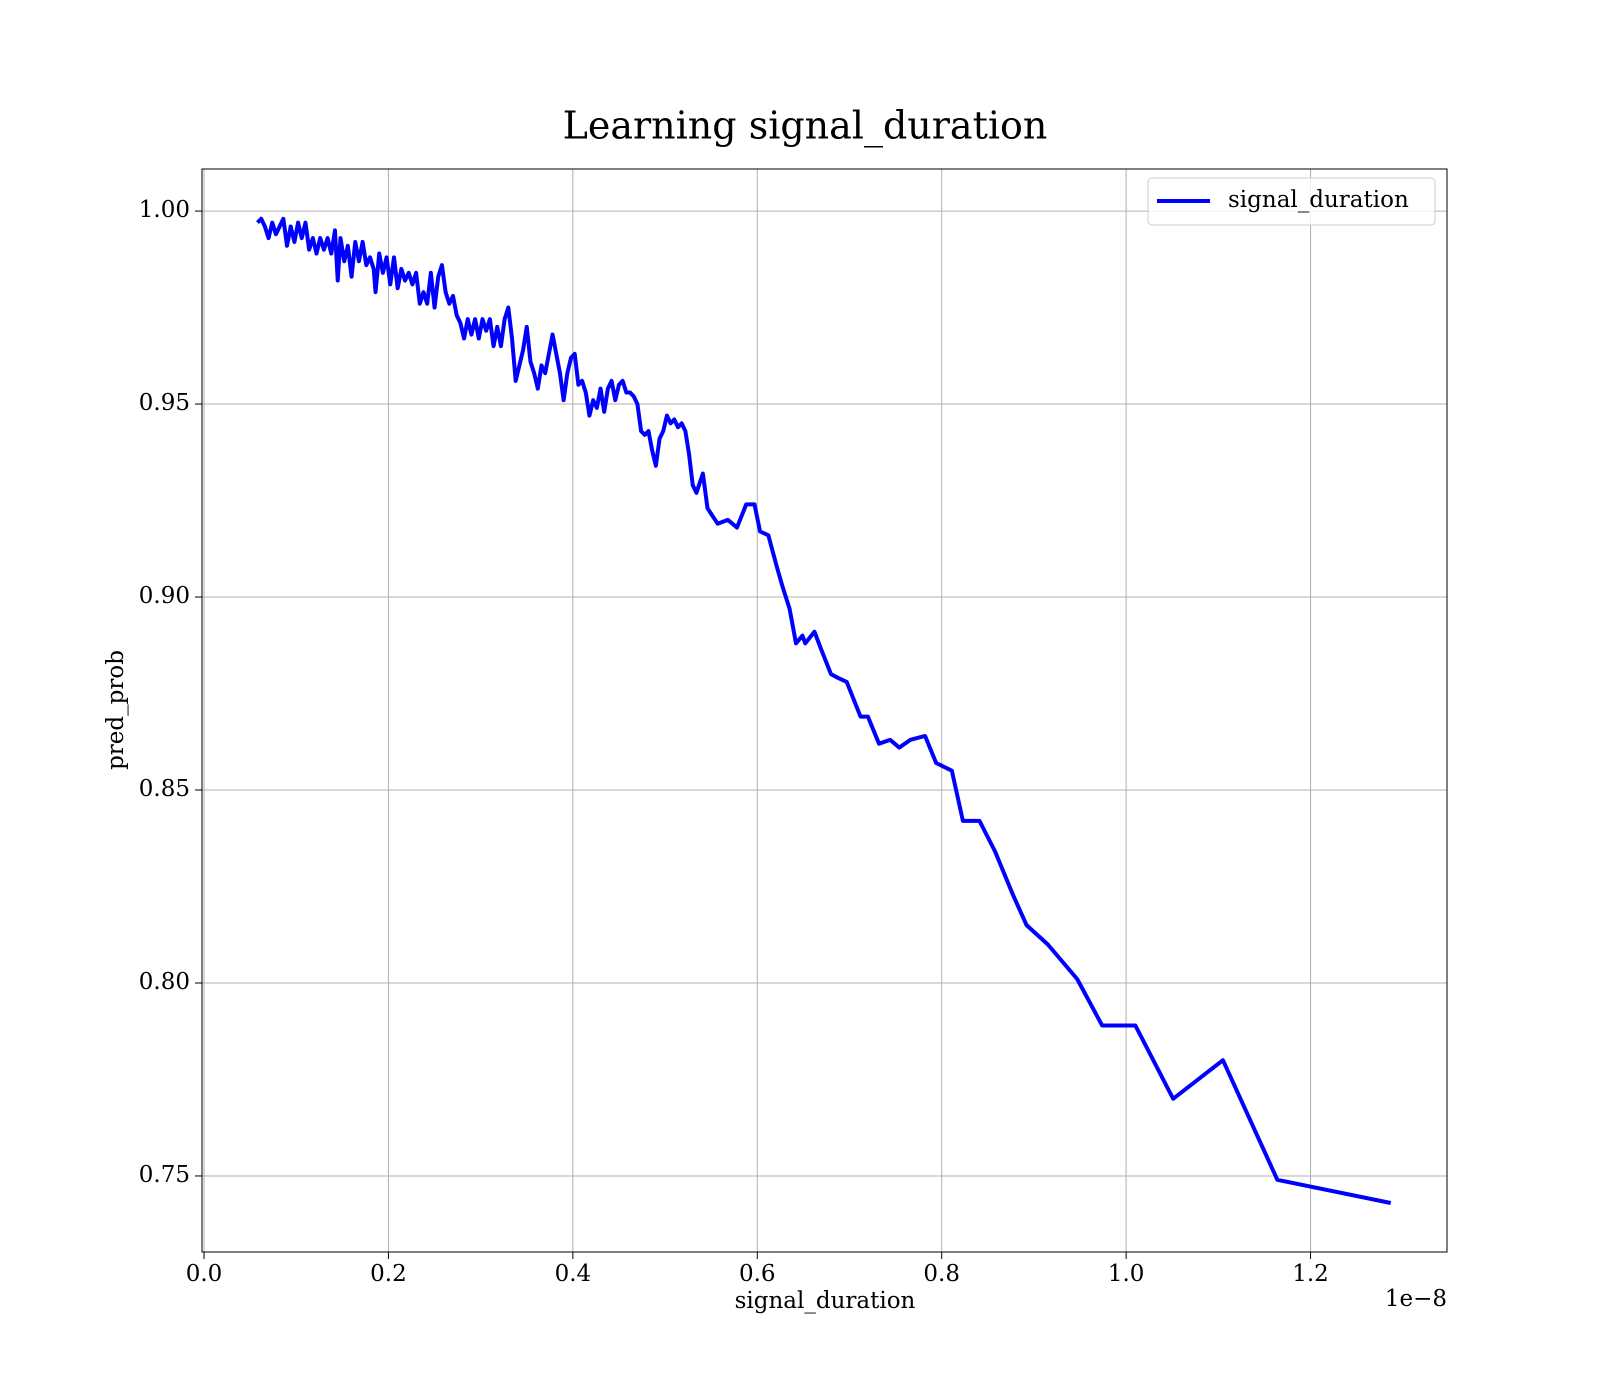 The image size is (1600, 1400). I want to click on legend-box, so click(1291, 201).